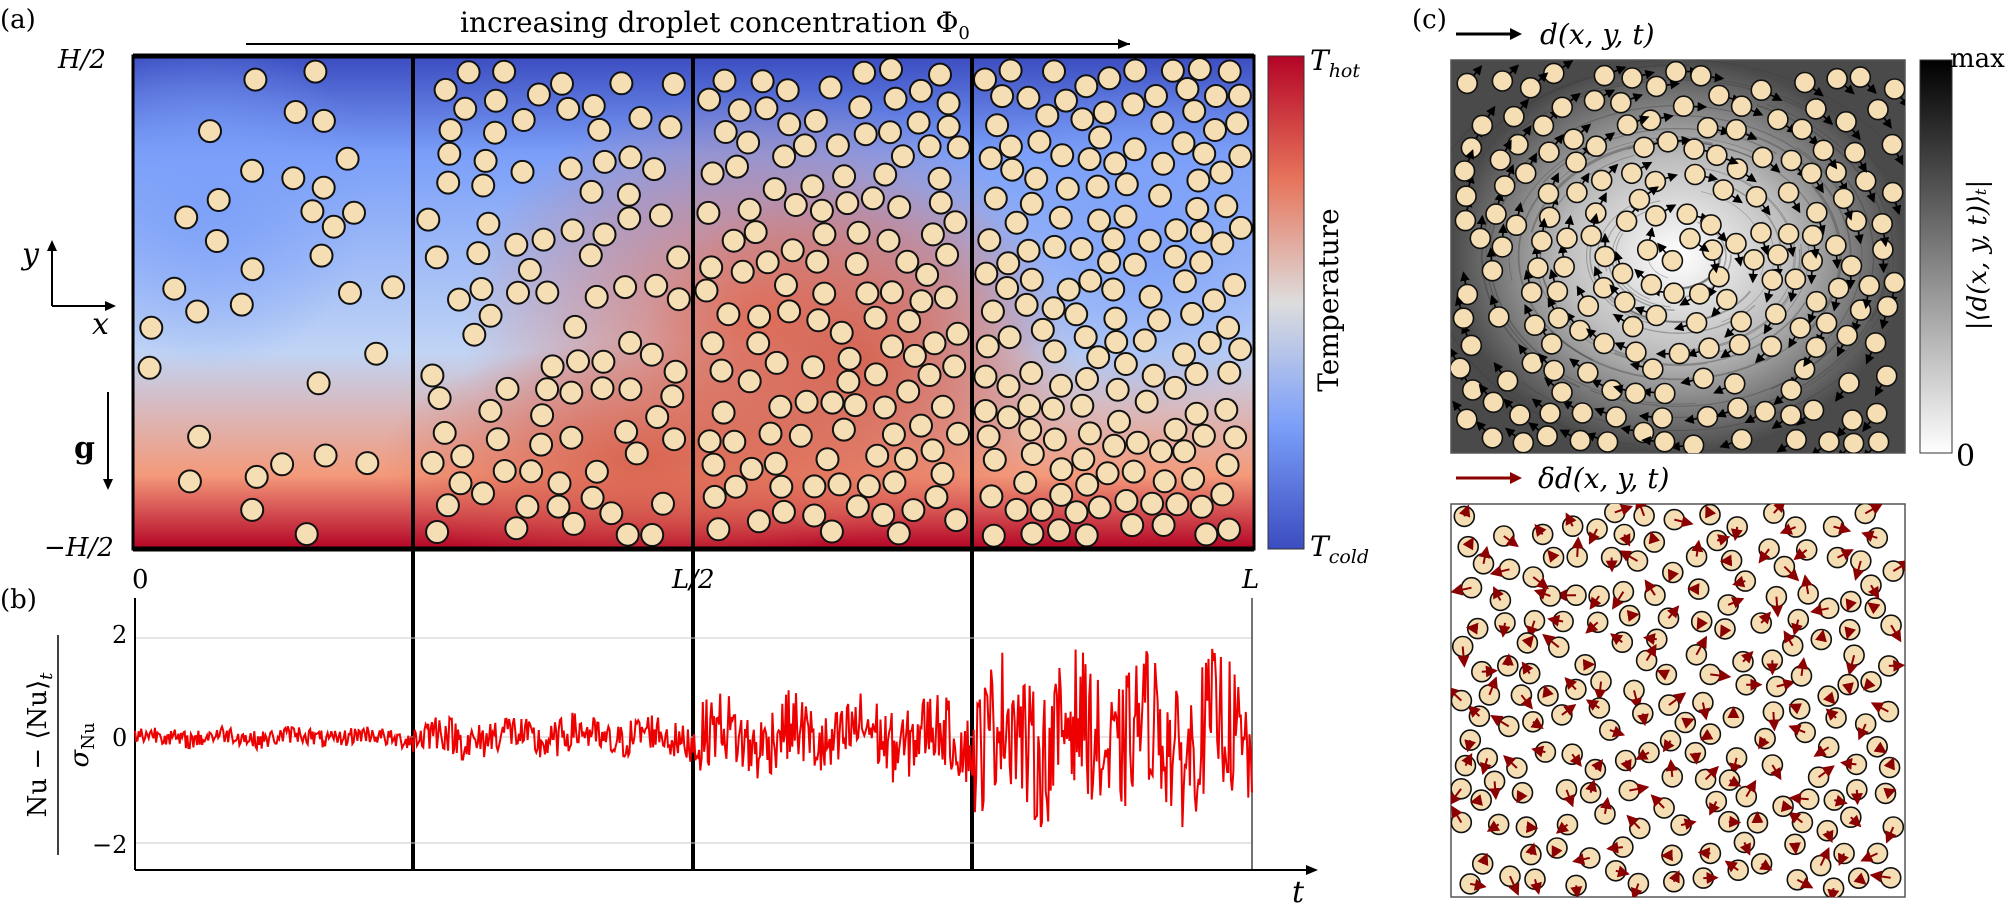  I want to click on panel-b-label: (b), so click(18, 600).